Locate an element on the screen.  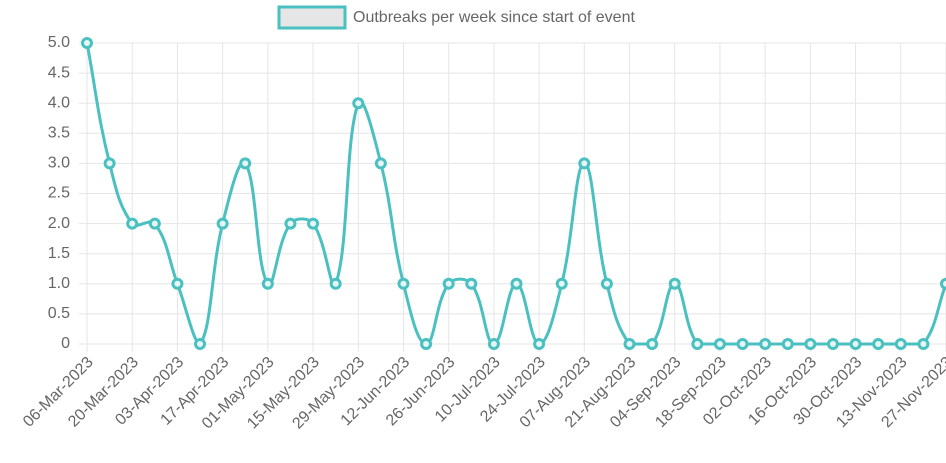
y-tick-label: 4.0 is located at coordinates (59, 102).